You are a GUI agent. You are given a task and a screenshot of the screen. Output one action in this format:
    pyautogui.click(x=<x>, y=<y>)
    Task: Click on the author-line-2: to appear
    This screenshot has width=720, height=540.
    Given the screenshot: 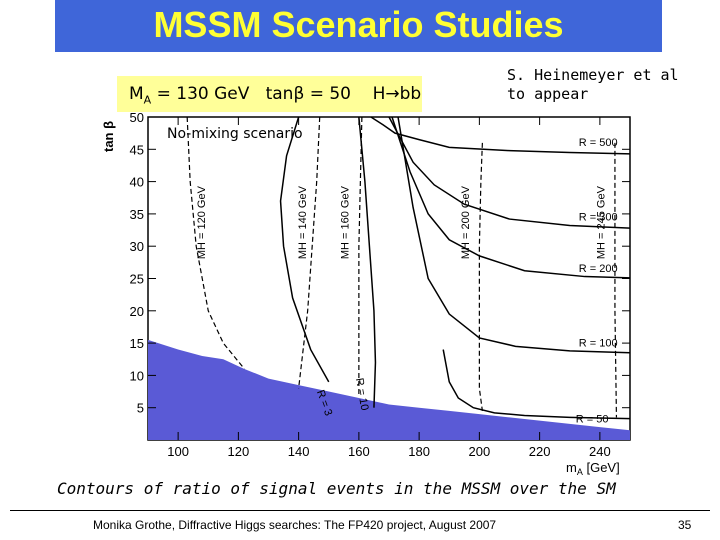 What is the action you would take?
    pyautogui.click(x=548, y=94)
    